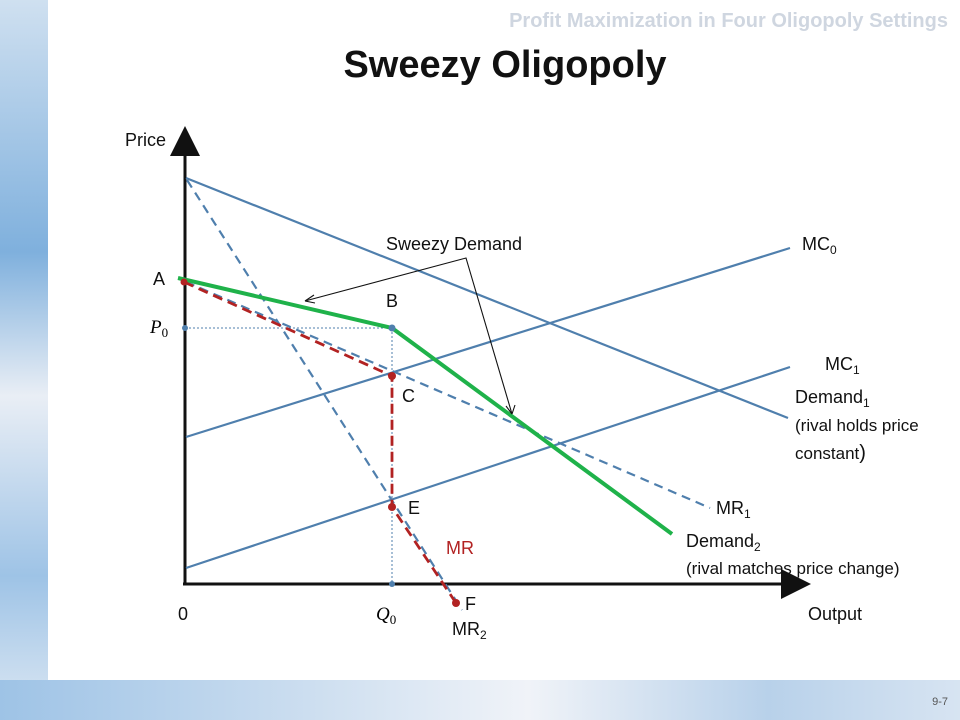 This screenshot has width=960, height=720. I want to click on origin-label: 0, so click(183, 614).